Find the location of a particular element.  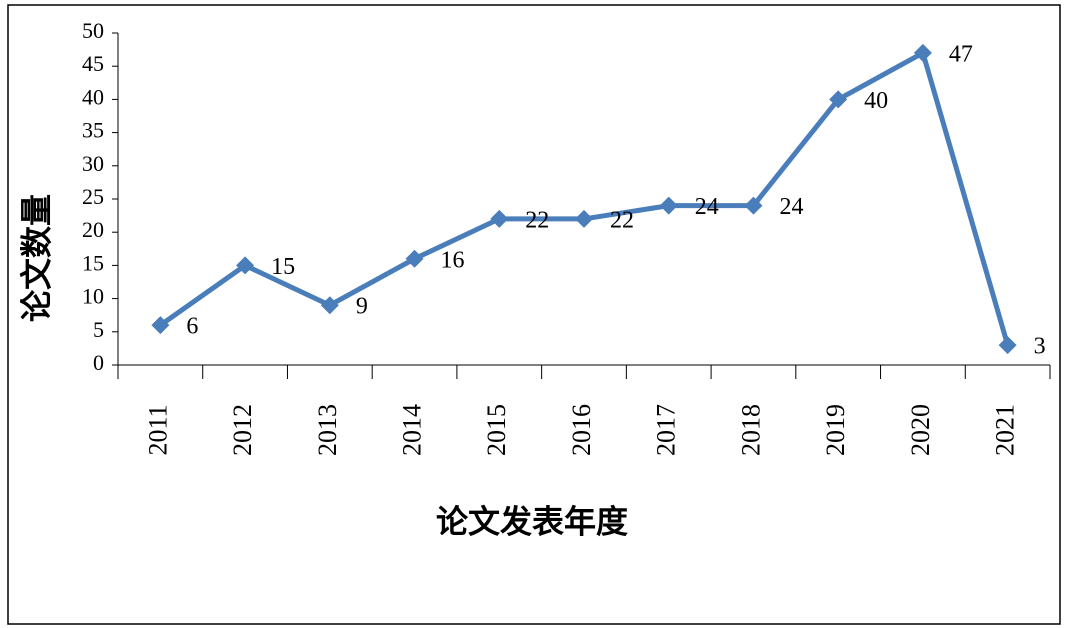

x-tick-label: 2019 is located at coordinates (835, 430).